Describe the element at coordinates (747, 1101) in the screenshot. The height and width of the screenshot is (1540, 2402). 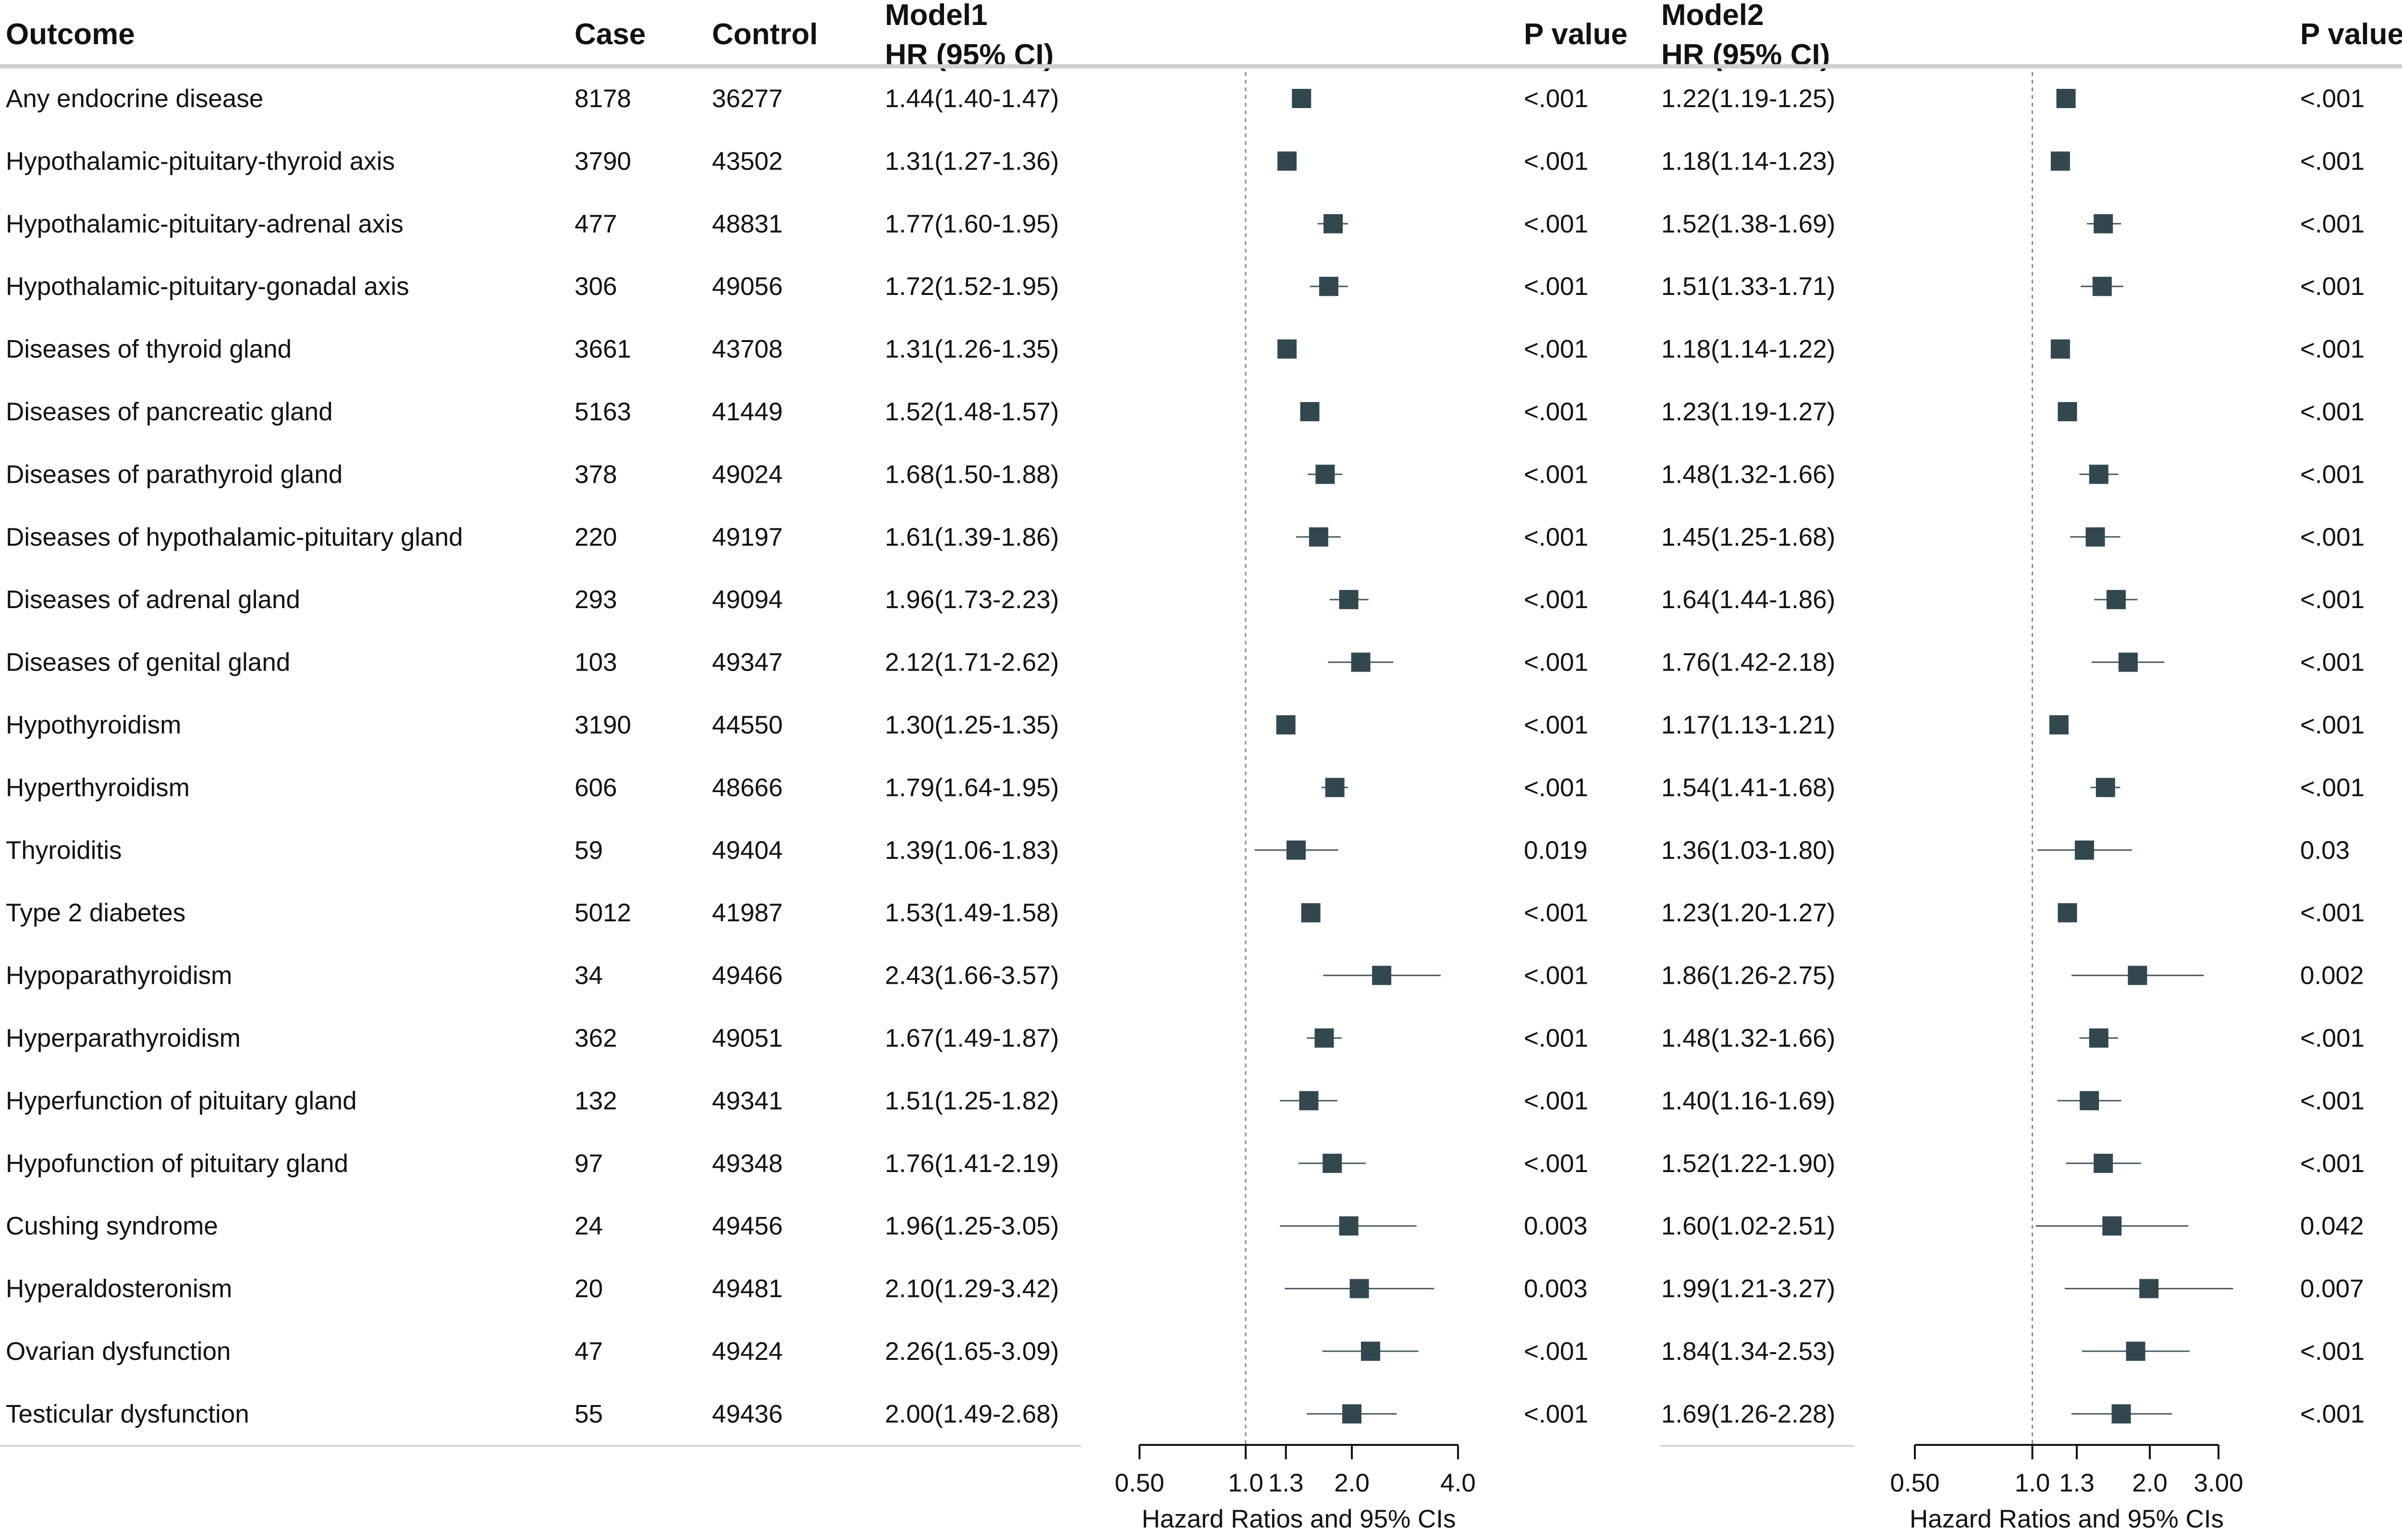
I see `control-count: 49341` at that location.